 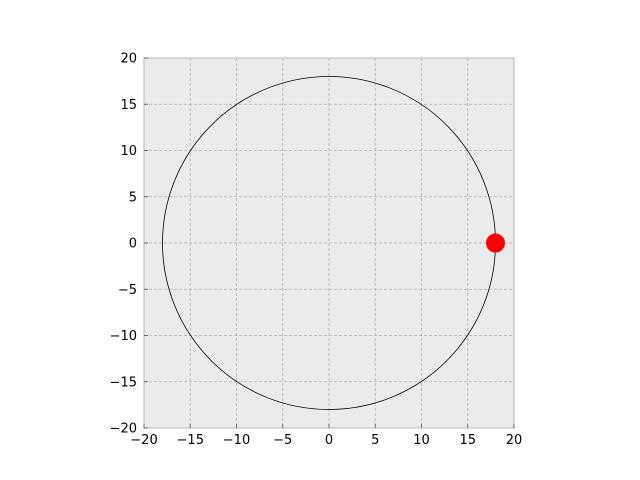 What do you see at coordinates (375, 440) in the screenshot?
I see `x-tick-label: 5` at bounding box center [375, 440].